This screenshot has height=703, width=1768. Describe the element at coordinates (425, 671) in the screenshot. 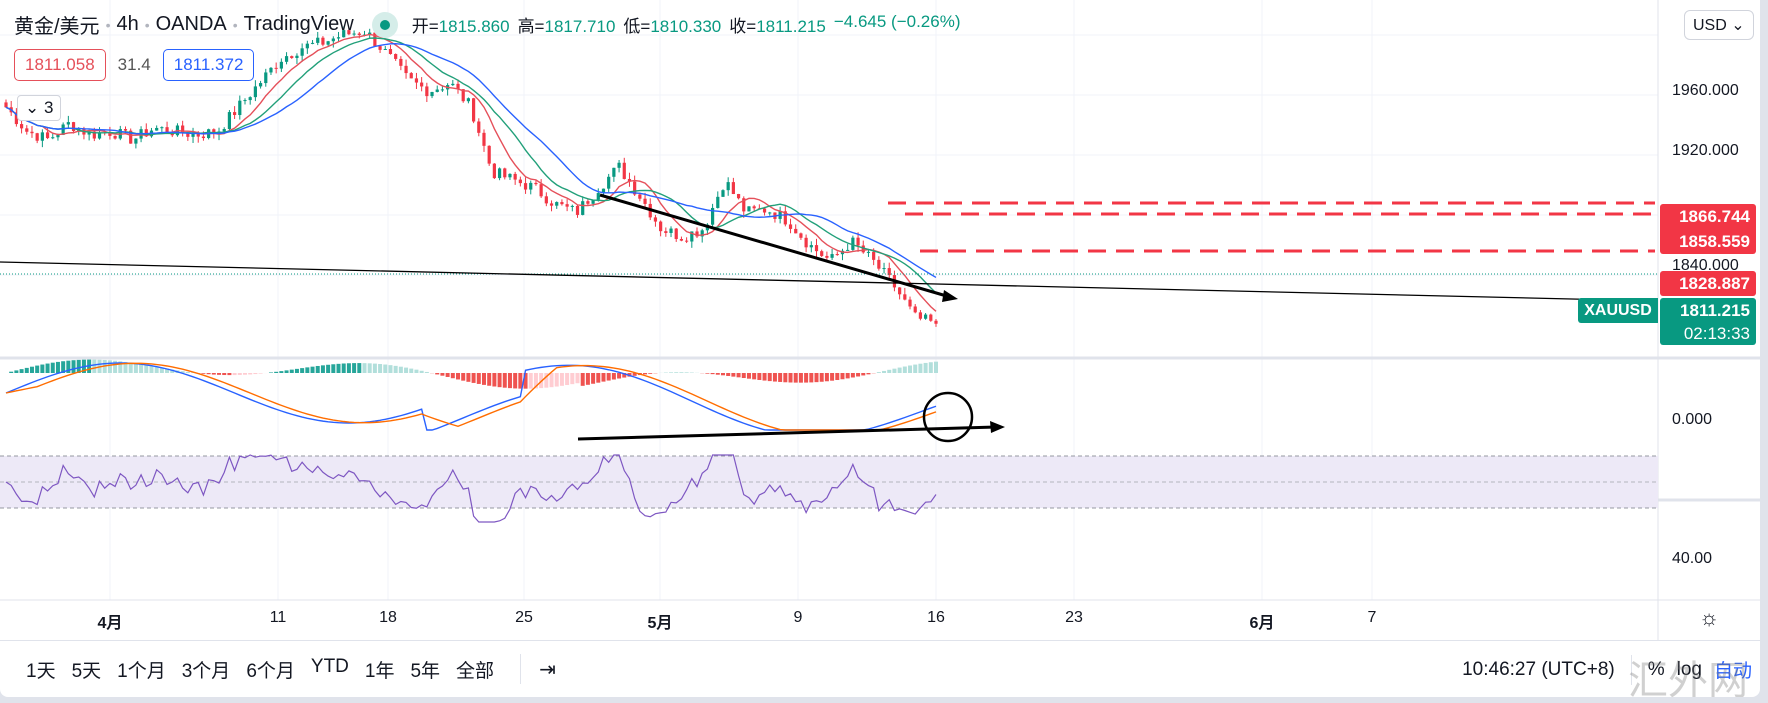

I see `timeframe-button: 5年` at that location.